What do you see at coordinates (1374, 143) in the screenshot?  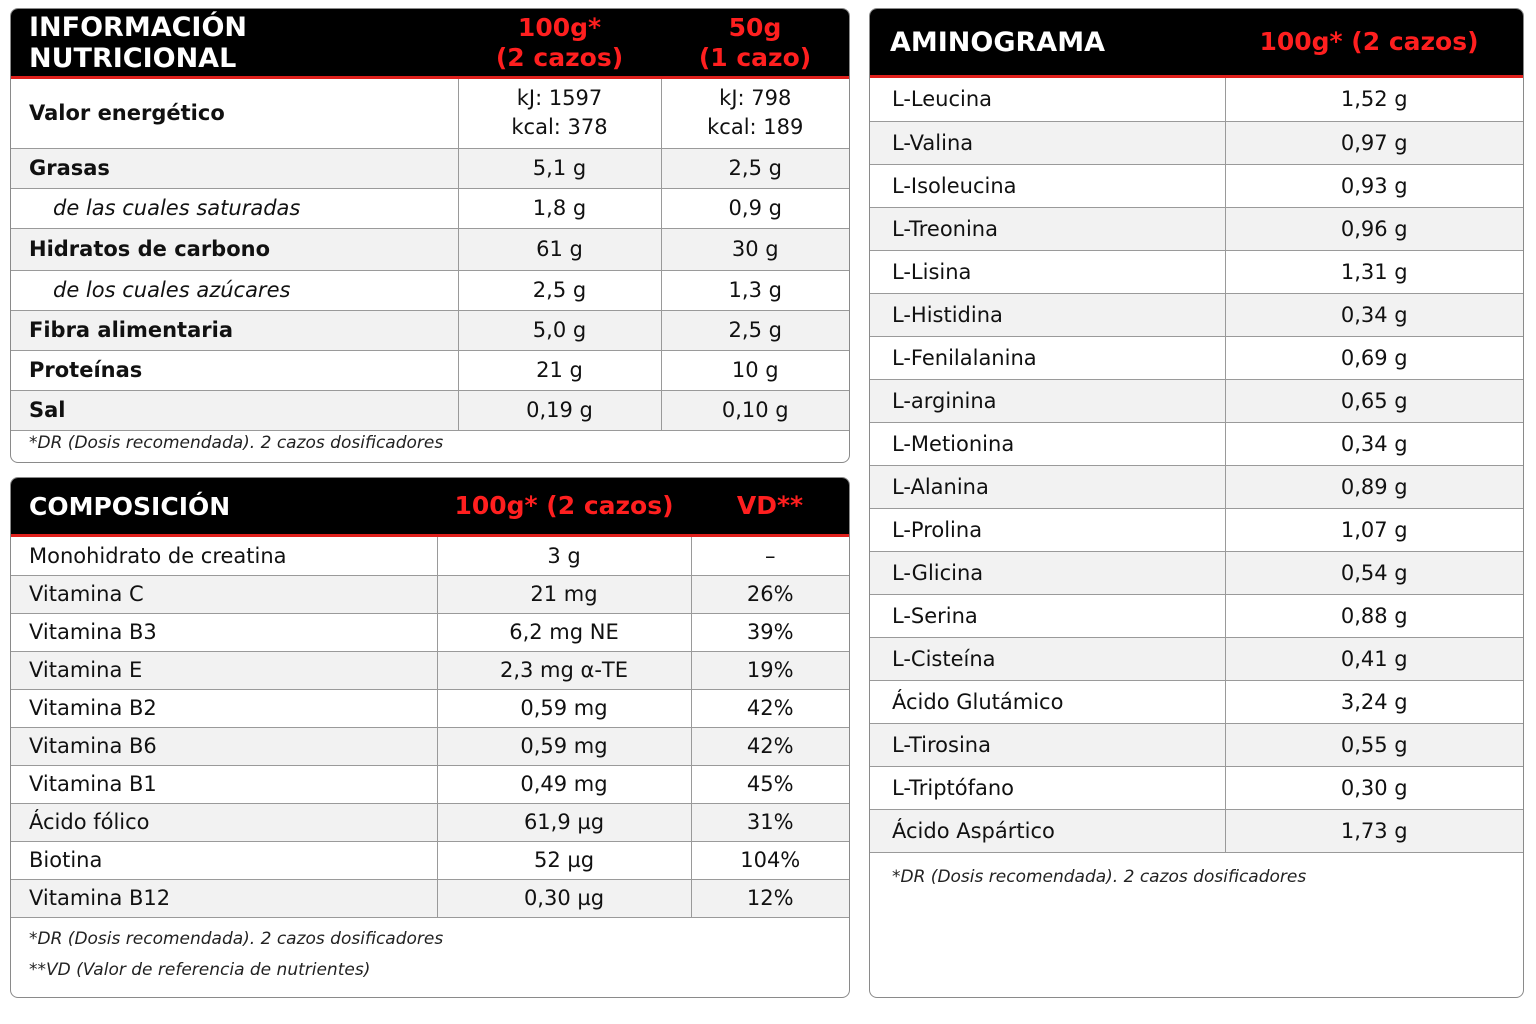 I see `row-value-100g: 0,97 g` at bounding box center [1374, 143].